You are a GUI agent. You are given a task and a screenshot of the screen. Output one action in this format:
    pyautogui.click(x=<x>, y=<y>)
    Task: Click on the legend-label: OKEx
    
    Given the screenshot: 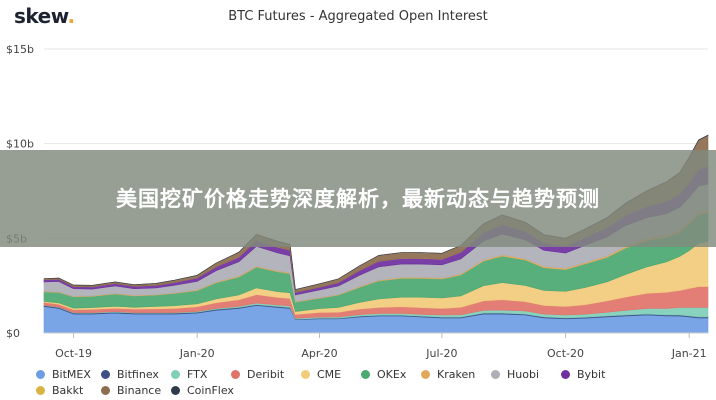 What is the action you would take?
    pyautogui.click(x=392, y=374)
    